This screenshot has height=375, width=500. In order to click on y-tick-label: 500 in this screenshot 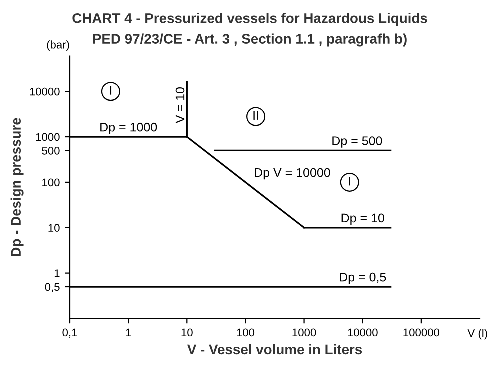, I will do `click(51, 150)`.